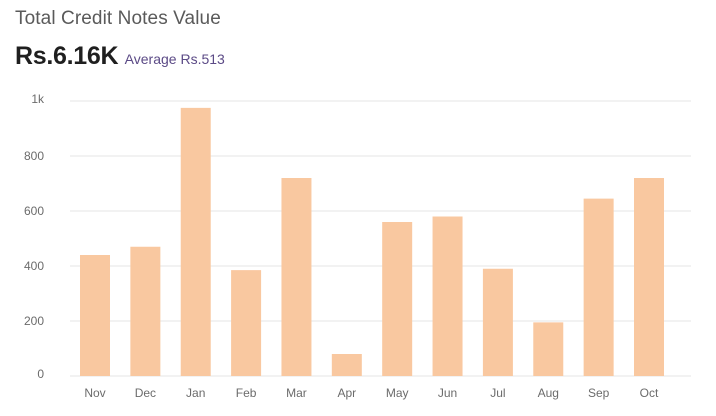  What do you see at coordinates (346, 365) in the screenshot?
I see `bar-apr` at bounding box center [346, 365].